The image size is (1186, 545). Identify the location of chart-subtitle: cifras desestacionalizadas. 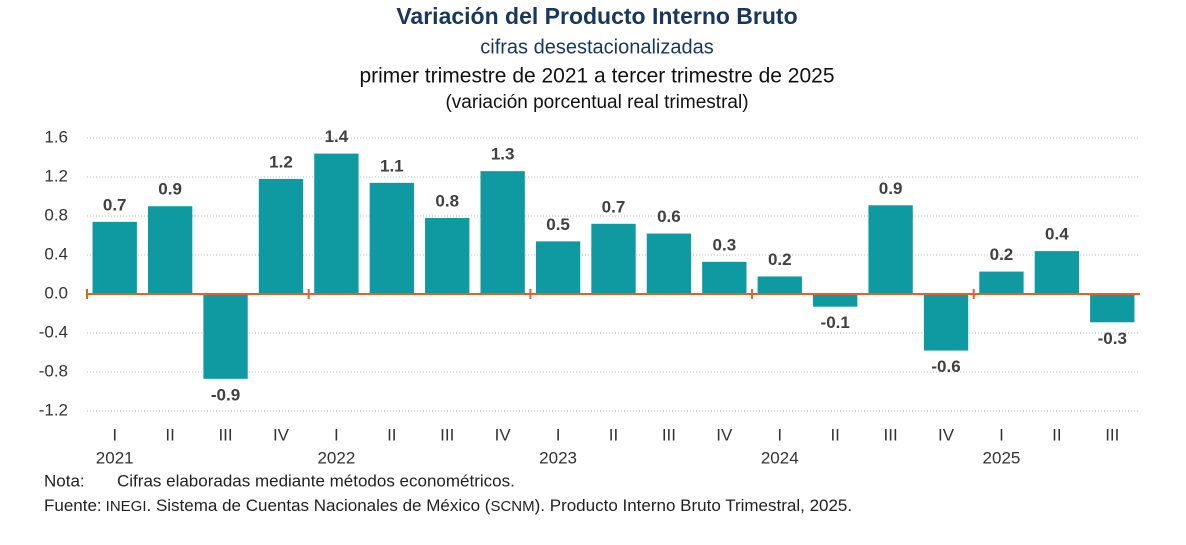
(596, 47).